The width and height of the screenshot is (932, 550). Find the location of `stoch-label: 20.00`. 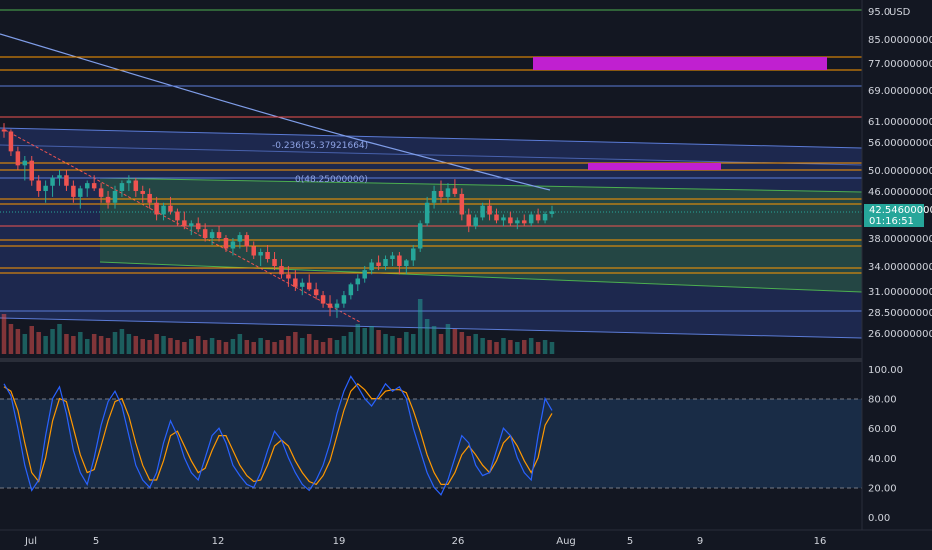

stoch-label: 20.00 is located at coordinates (882, 488).